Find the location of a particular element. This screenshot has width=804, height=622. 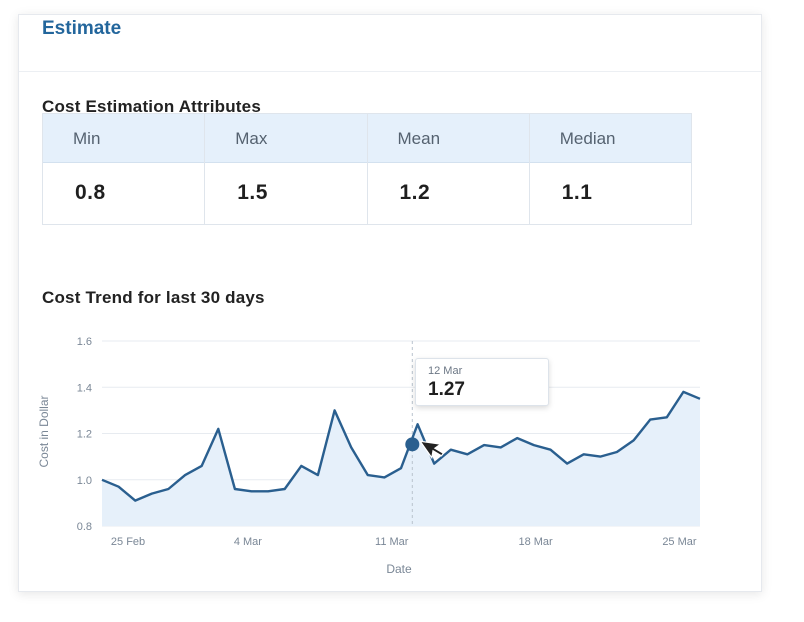

stat-label: Min is located at coordinates (124, 138).